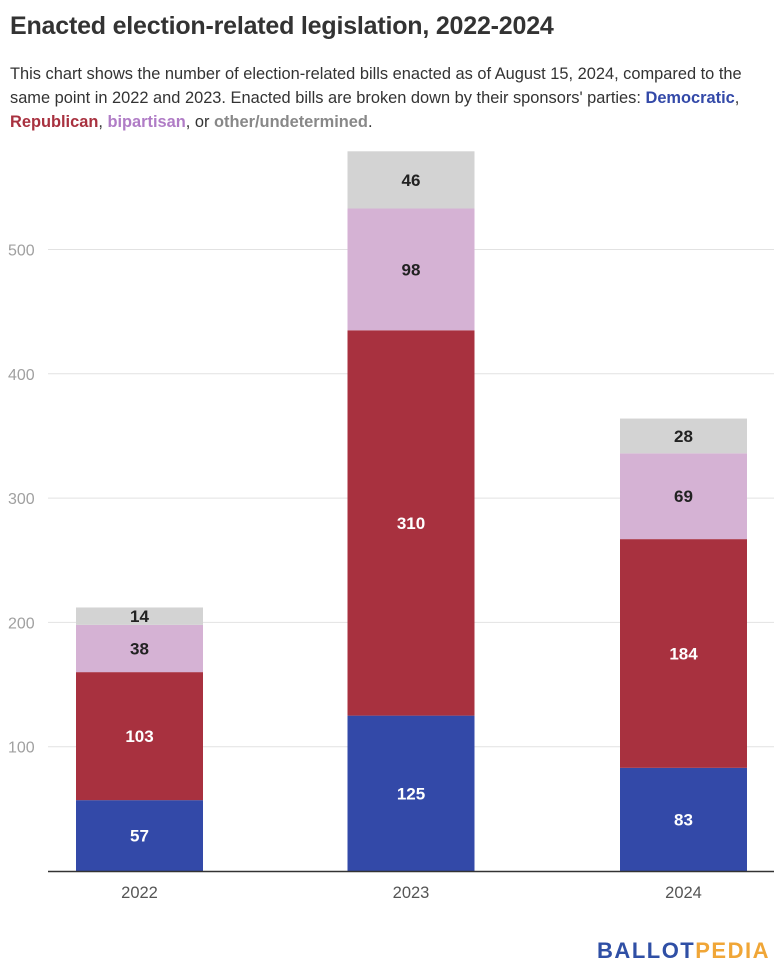 This screenshot has width=778, height=976. What do you see at coordinates (683, 950) in the screenshot?
I see `ballotpedia-logo: BALLOTPEDIA` at bounding box center [683, 950].